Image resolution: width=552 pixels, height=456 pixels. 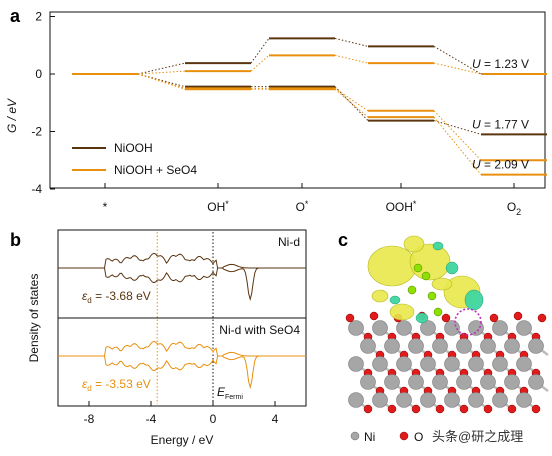 I want to click on panel-label-b: b, so click(x=15, y=240).